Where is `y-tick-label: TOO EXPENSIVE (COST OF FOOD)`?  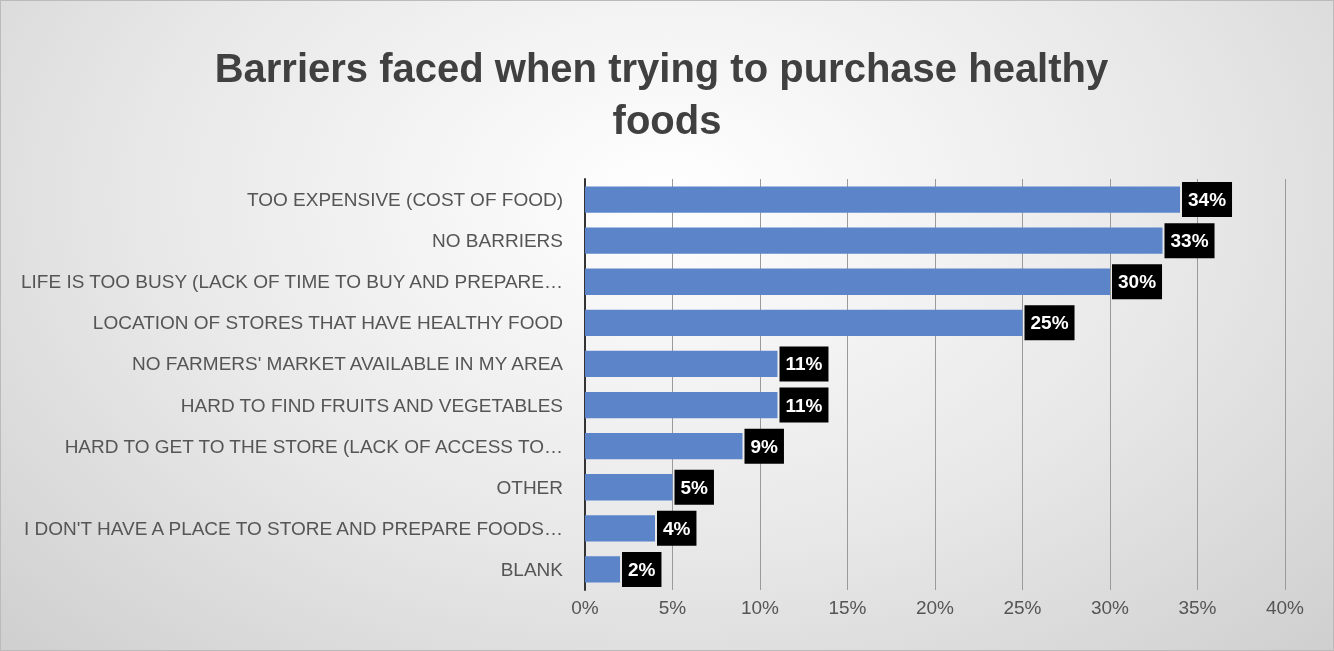
y-tick-label: TOO EXPENSIVE (COST OF FOOD) is located at coordinates (404, 200).